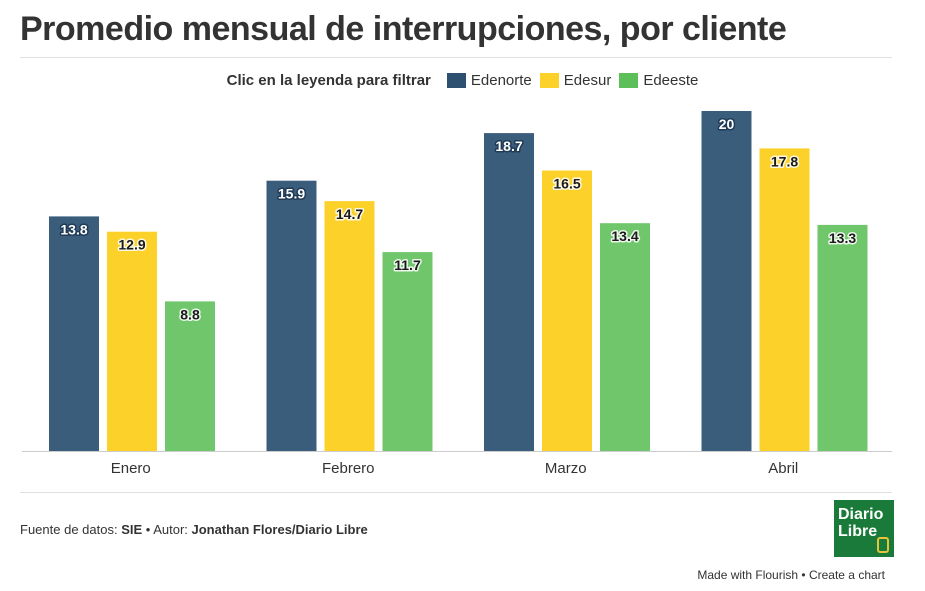  What do you see at coordinates (349, 326) in the screenshot?
I see `bar-edesur-febrero` at bounding box center [349, 326].